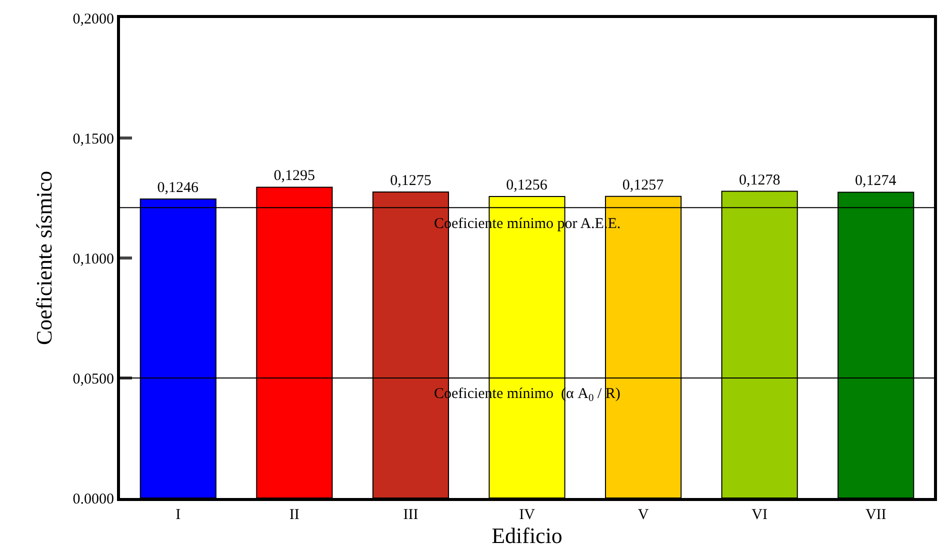 Image resolution: width=939 pixels, height=560 pixels. I want to click on x-tick-label: VII, so click(875, 515).